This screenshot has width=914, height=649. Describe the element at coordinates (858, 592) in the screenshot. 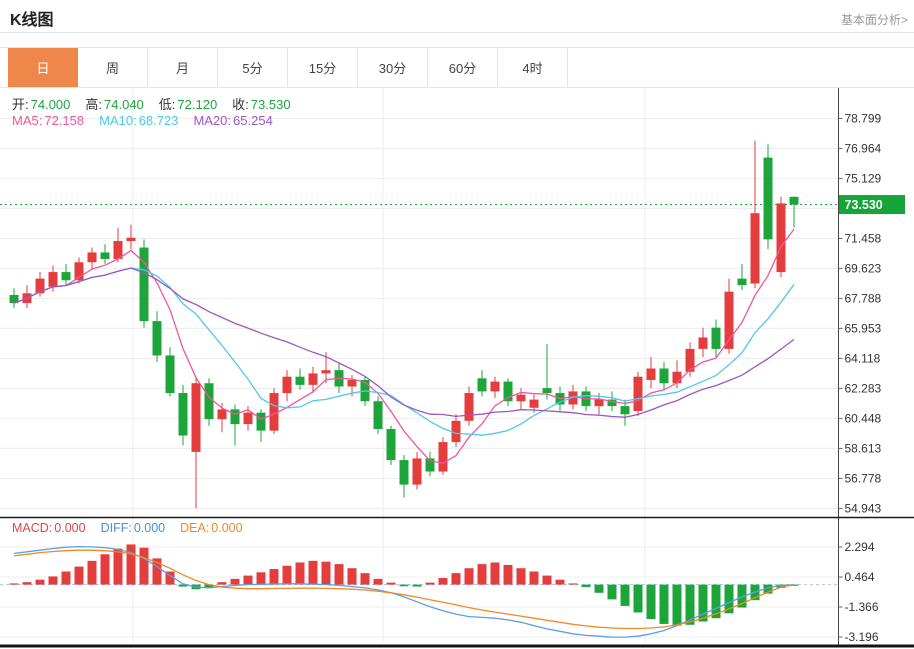

I see `macd-axis-labels: 2.294 0.464 -1.366 -3.196` at that location.